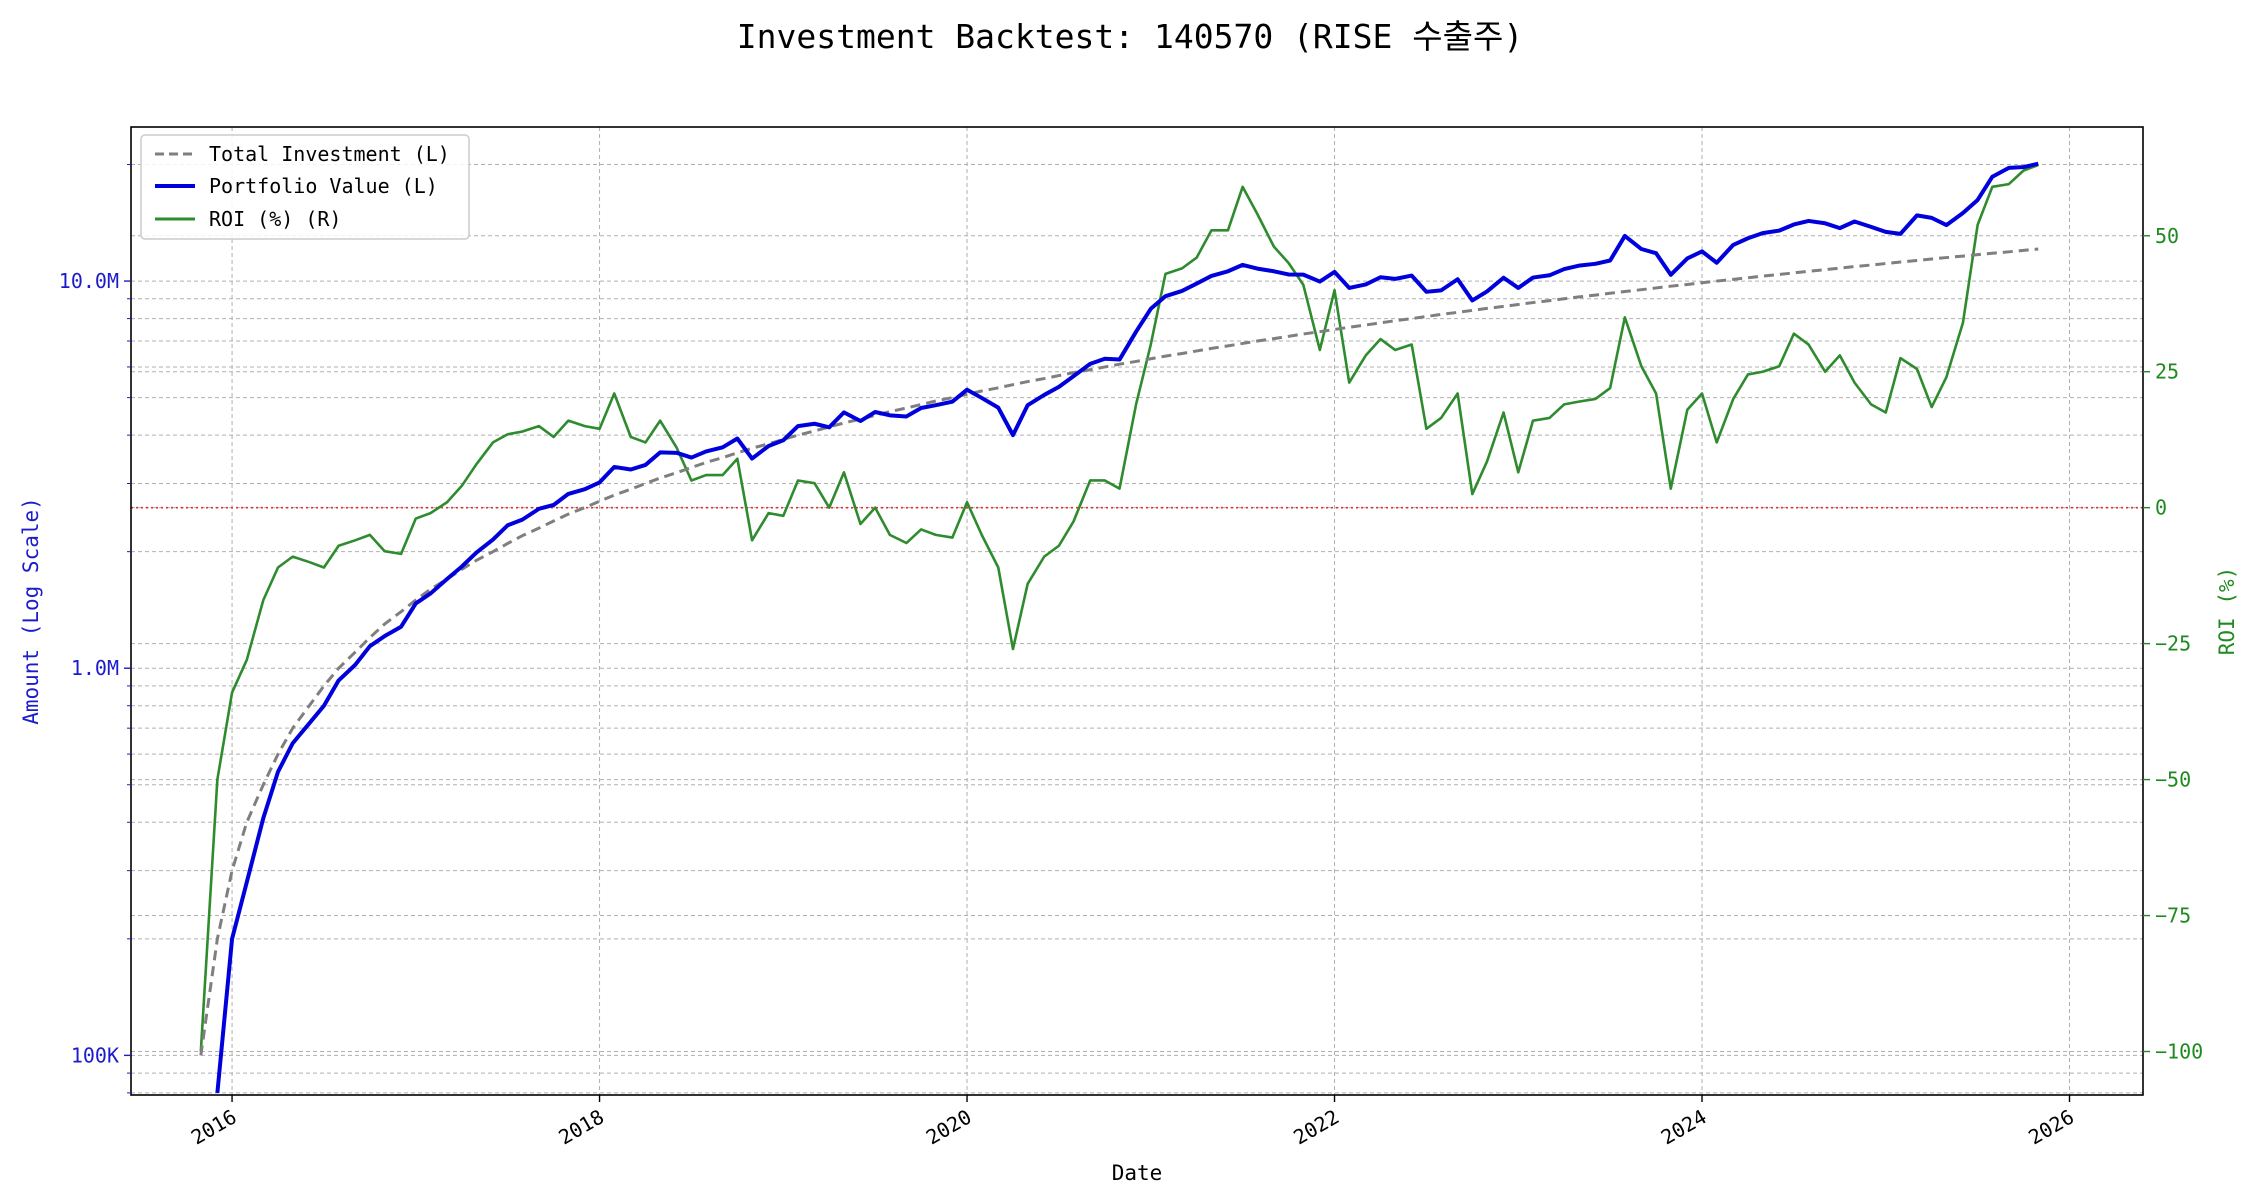 This screenshot has height=1200, width=2250. Describe the element at coordinates (2173, 780) in the screenshot. I see `y-right-tick-label: −50` at that location.